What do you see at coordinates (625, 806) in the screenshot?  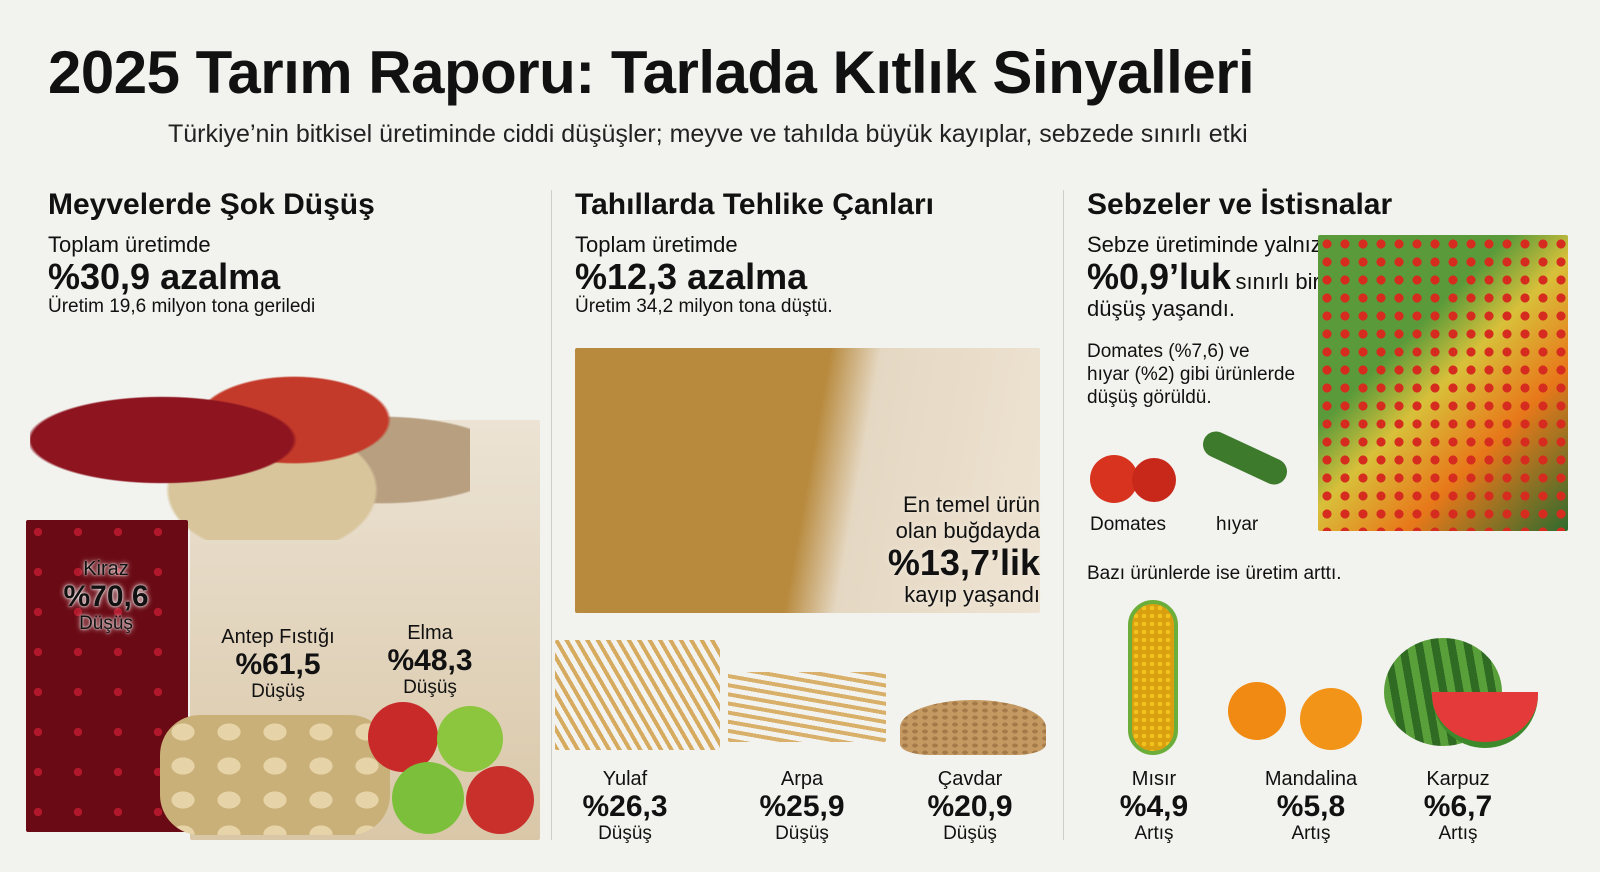 I see `stat-oat: Yulaf %26,3 Düşüş` at bounding box center [625, 806].